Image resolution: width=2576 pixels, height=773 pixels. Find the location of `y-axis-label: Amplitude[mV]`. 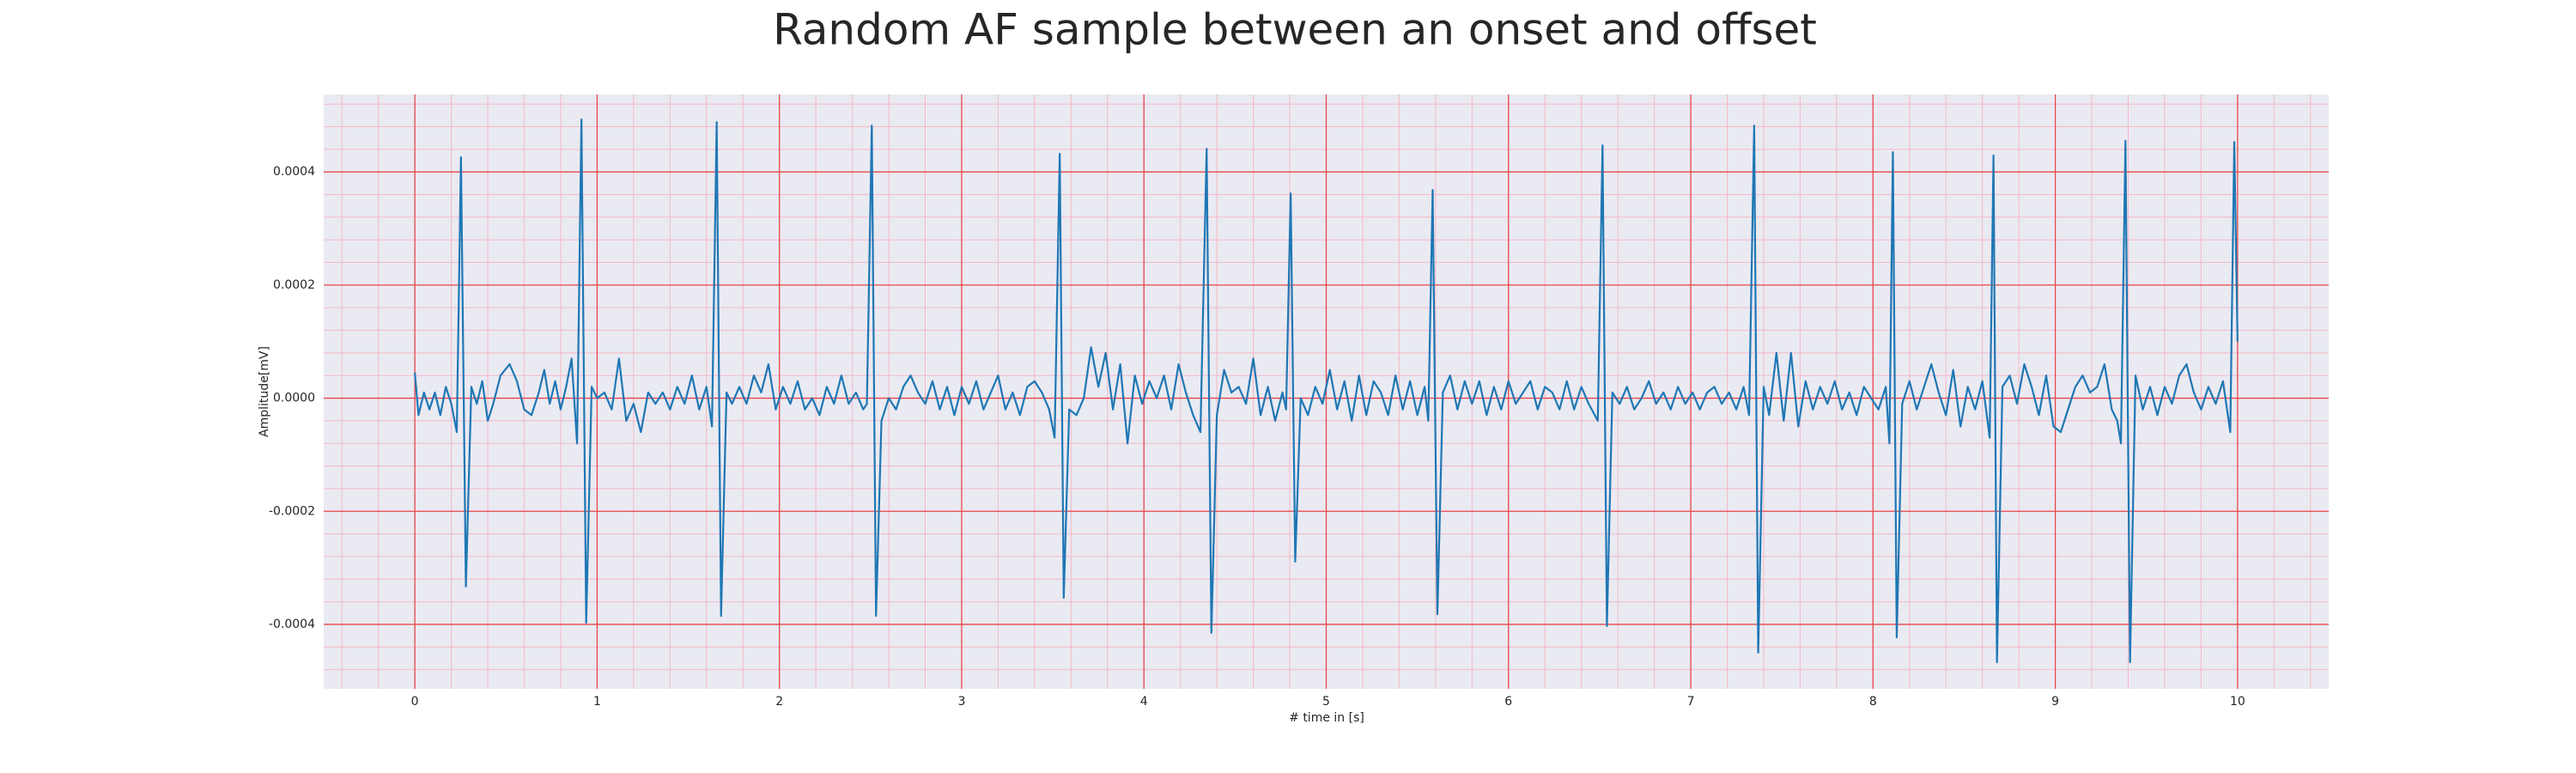

y-axis-label: Amplitude[mV] is located at coordinates (264, 391).